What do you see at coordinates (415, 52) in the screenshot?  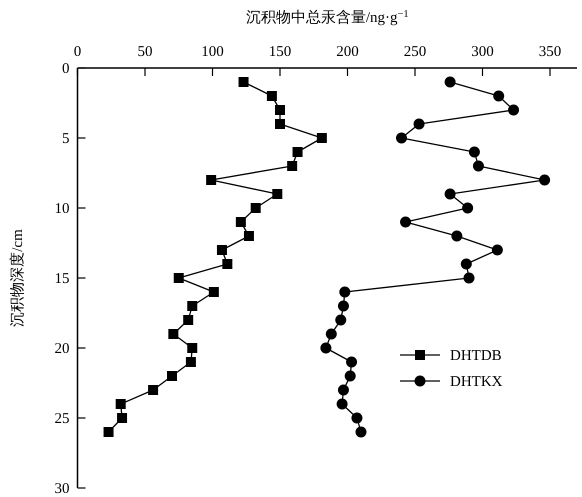 I see `x-tick-label: 250` at bounding box center [415, 52].